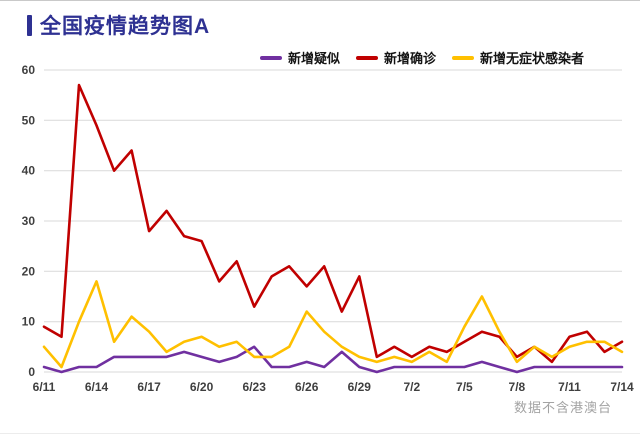 The height and width of the screenshot is (434, 640). What do you see at coordinates (517, 387) in the screenshot?
I see `x-tick-label: 7/8` at bounding box center [517, 387].